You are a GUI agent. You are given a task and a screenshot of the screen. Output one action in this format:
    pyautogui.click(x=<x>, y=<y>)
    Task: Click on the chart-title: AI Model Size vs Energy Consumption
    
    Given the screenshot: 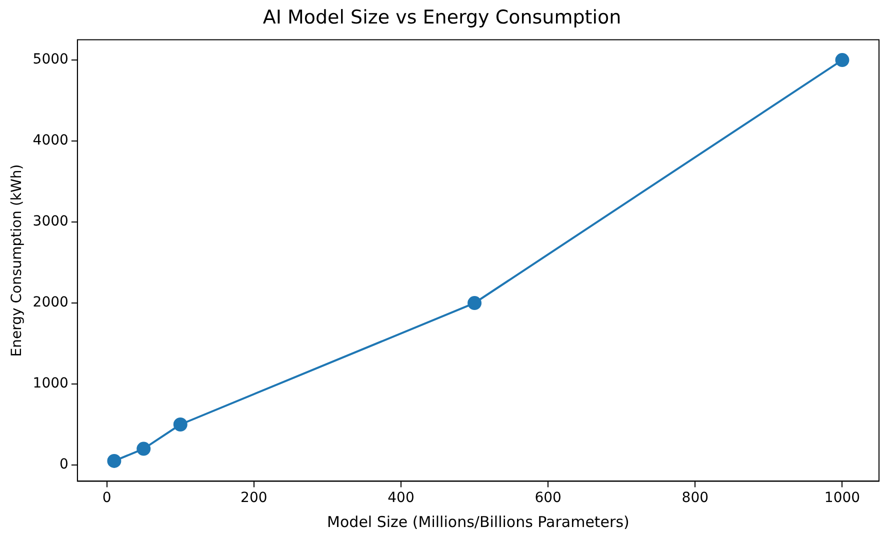 What is the action you would take?
    pyautogui.click(x=442, y=17)
    